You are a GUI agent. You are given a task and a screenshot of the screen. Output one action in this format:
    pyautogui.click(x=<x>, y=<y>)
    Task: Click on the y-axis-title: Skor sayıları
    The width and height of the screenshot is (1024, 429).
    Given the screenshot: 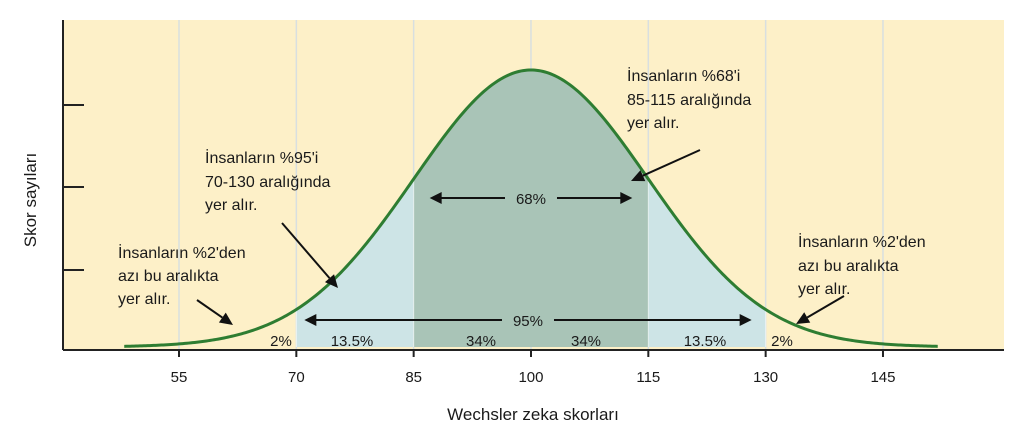 What is the action you would take?
    pyautogui.click(x=30, y=200)
    